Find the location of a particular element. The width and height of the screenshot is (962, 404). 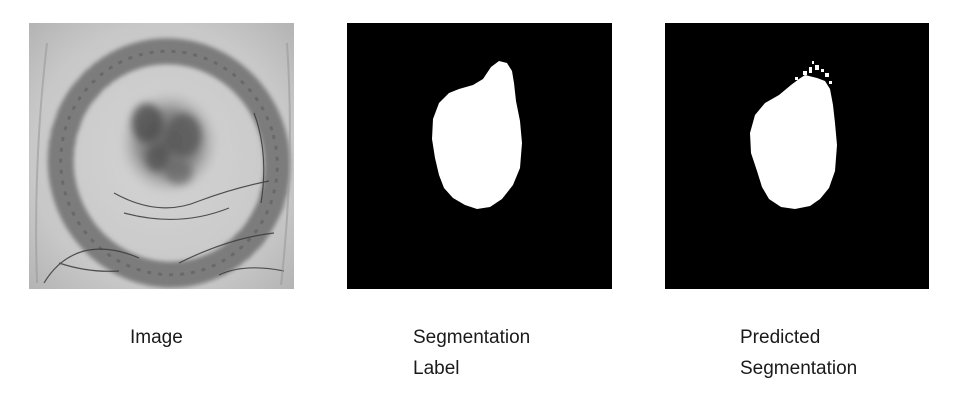

caption-pred-line-2: Segmentation is located at coordinates (799, 368).